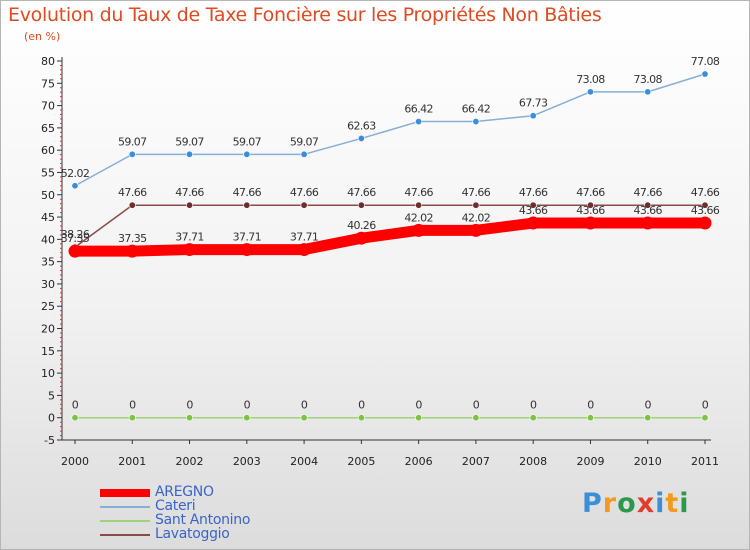  Describe the element at coordinates (418, 217) in the screenshot. I see `data-label-aregno: 42.02` at that location.